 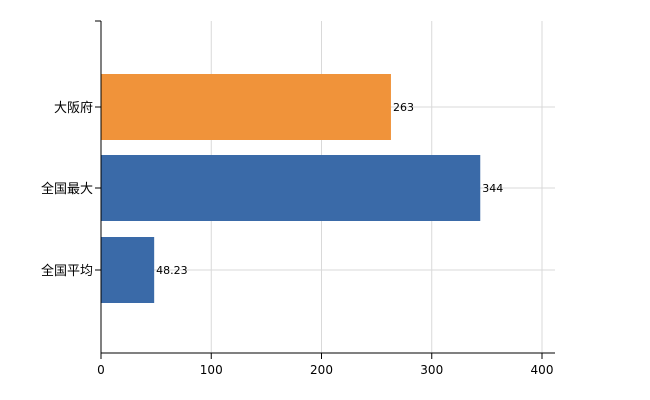 I want to click on x-tick-label: 400, so click(x=542, y=370).